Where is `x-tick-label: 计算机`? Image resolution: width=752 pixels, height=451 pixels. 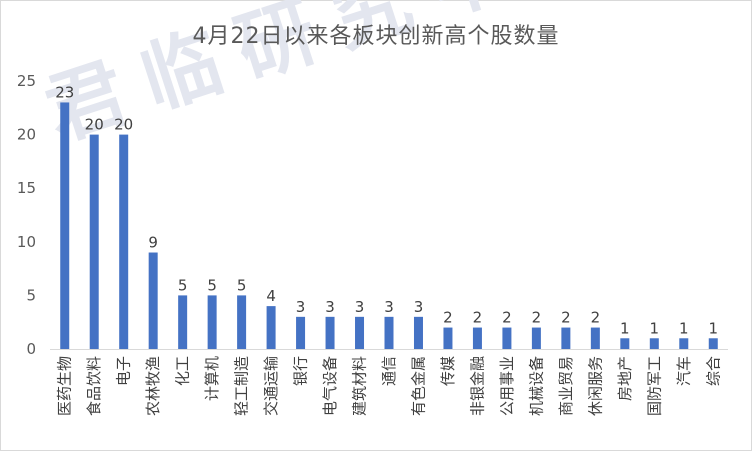 x-tick-label: 计算机 is located at coordinates (212, 378).